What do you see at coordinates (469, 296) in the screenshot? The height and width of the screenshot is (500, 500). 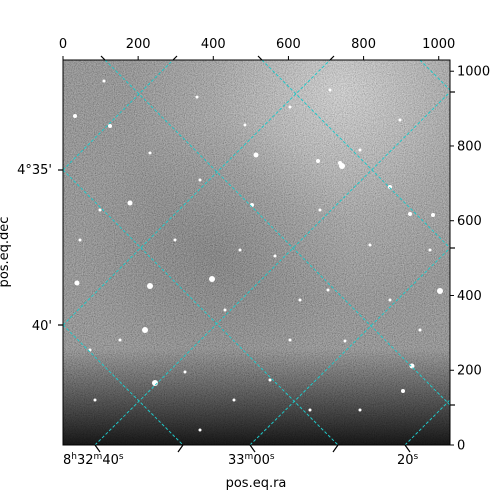 I see `y-tick-label: 400` at bounding box center [469, 296].